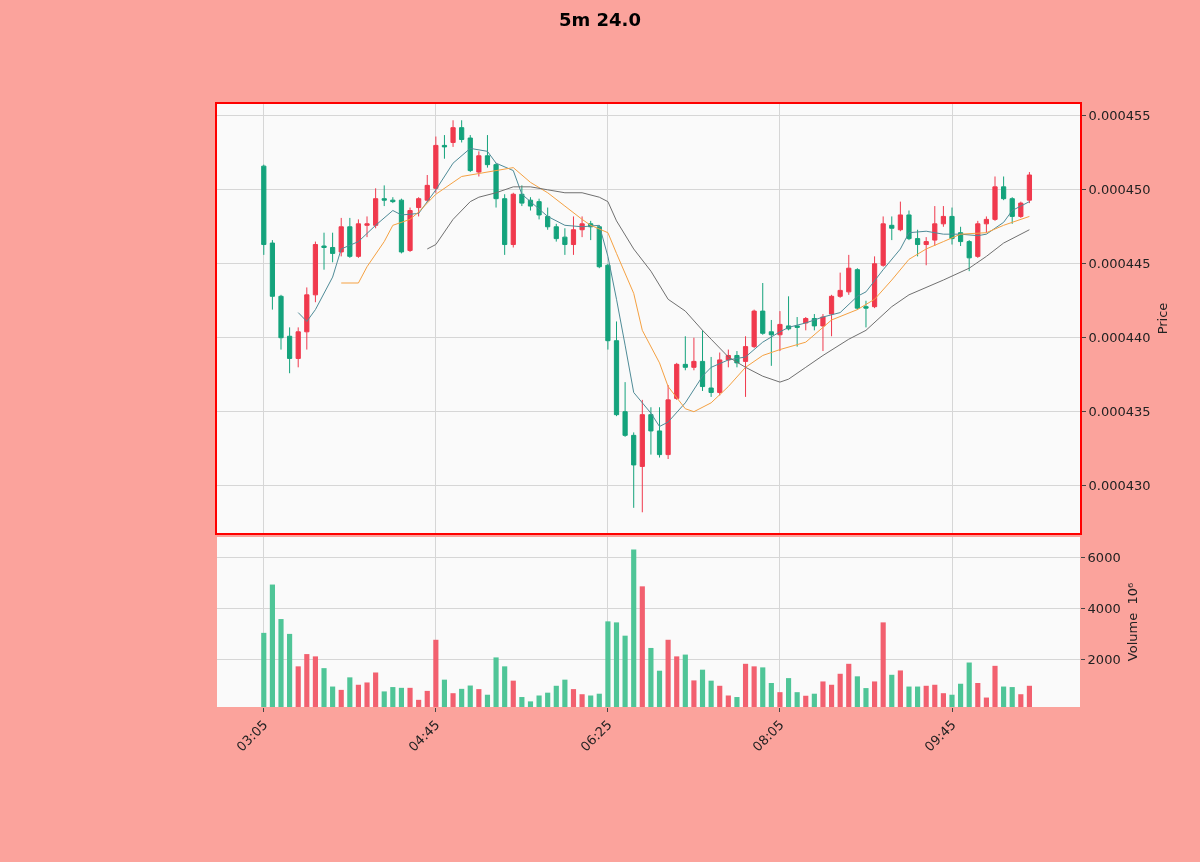 The width and height of the screenshot is (1200, 862). What do you see at coordinates (728, 284) in the screenshot?
I see `line-series` at bounding box center [728, 284].